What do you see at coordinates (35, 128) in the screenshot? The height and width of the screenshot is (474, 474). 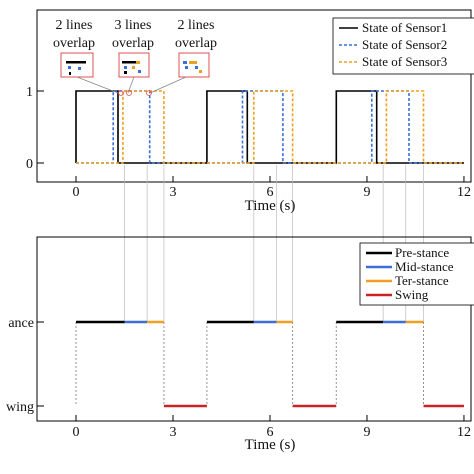 I see `top-y-ticks: 01` at bounding box center [35, 128].